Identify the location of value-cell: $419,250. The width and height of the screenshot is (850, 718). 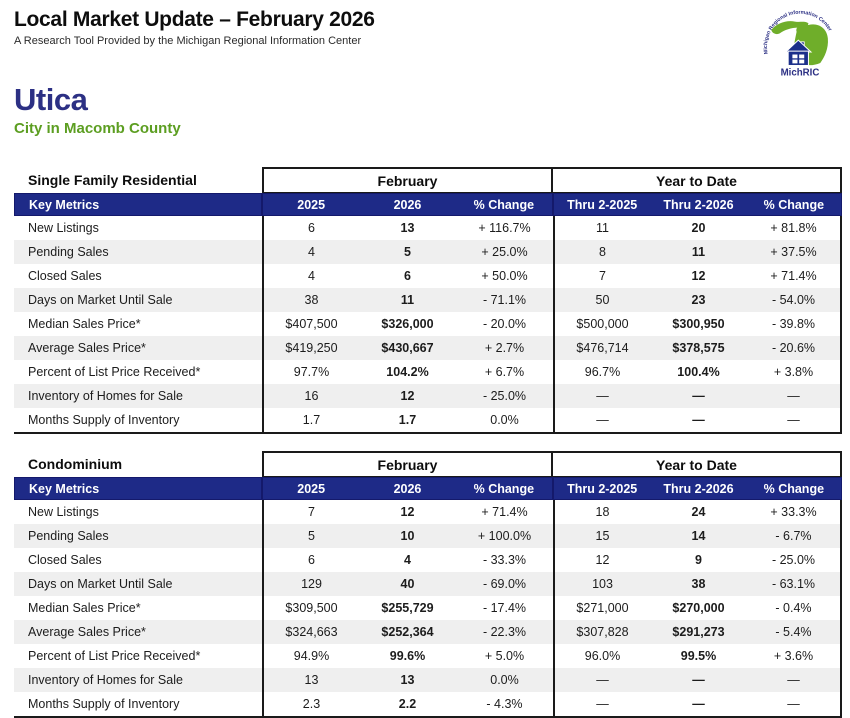
(310, 348).